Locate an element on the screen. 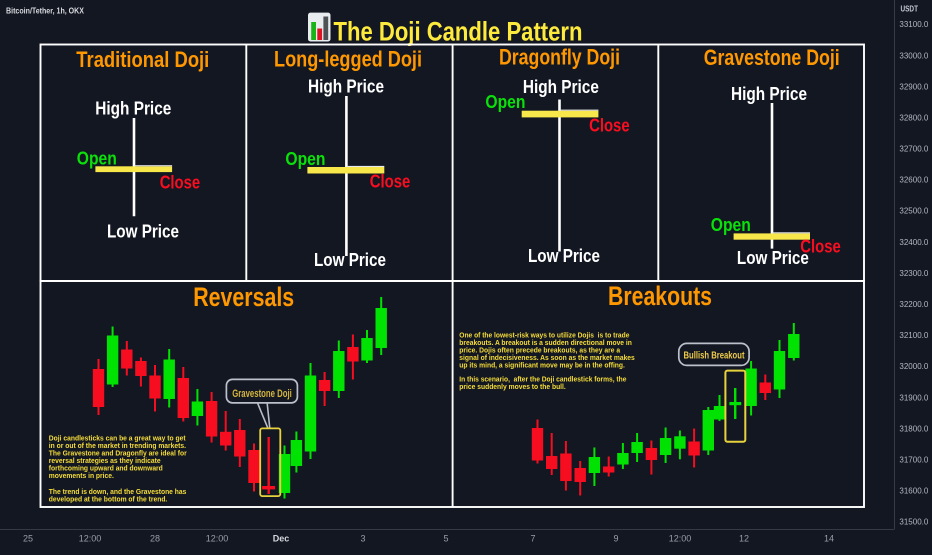  svg-text: Dec is located at coordinates (281, 539).